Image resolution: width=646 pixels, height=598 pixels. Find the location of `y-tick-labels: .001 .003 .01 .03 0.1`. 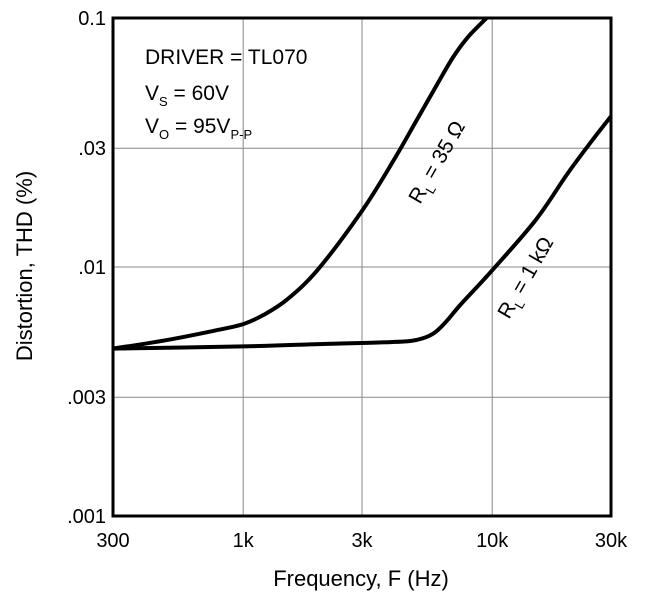

y-tick-labels: .001 .003 .01 .03 0.1 is located at coordinates (86, 268).